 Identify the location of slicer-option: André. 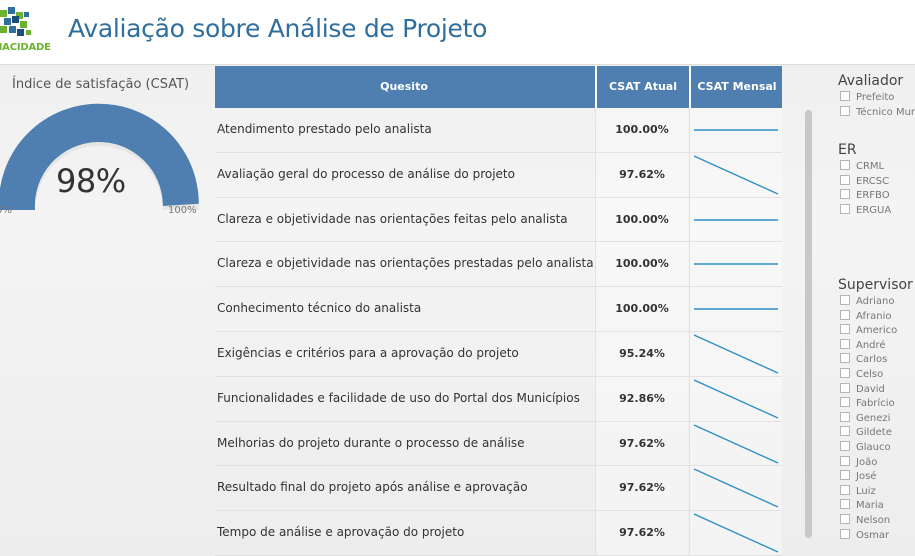
(875, 346).